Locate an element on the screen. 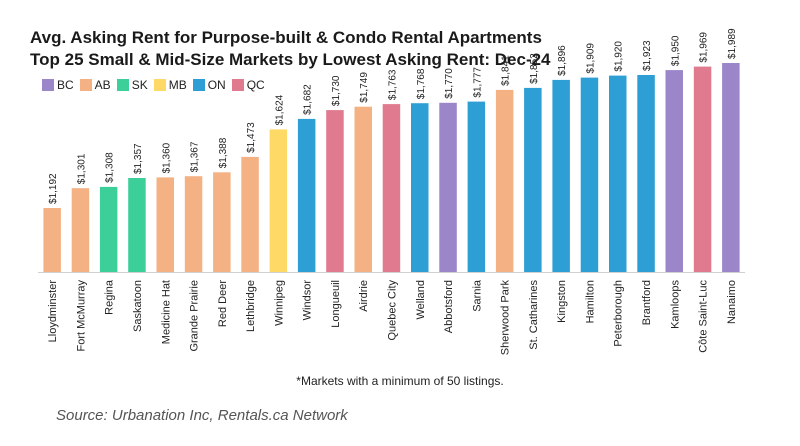  bar-sherwood-park is located at coordinates (504, 181).